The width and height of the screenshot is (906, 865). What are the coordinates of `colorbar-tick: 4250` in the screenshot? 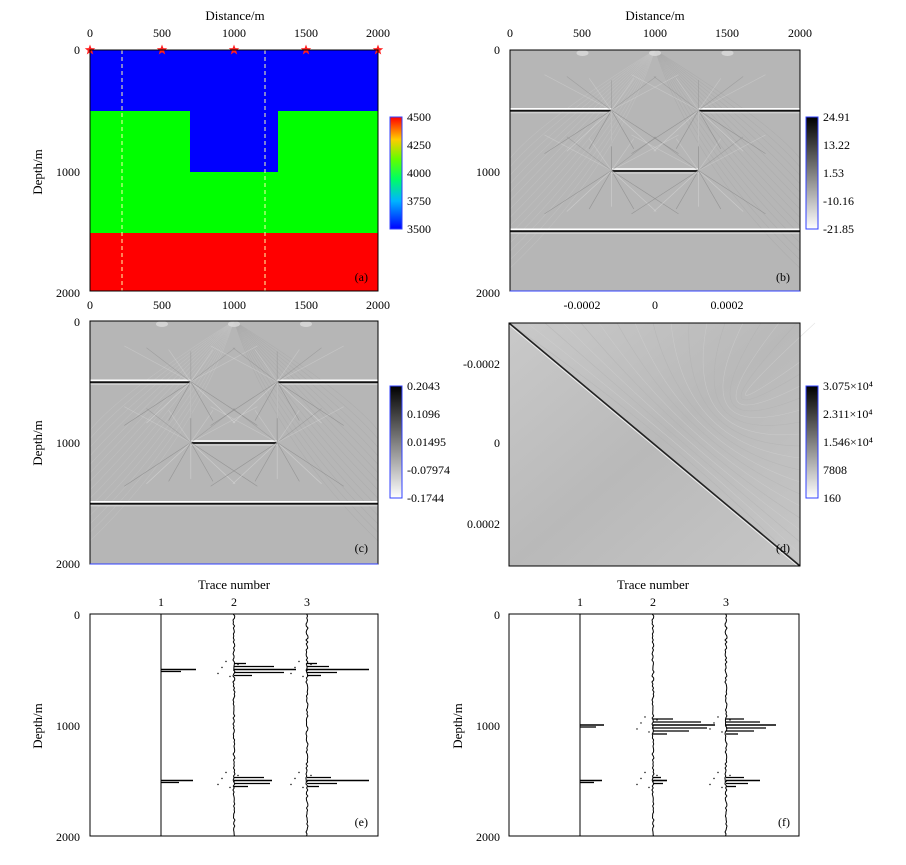 It's located at (419, 145).